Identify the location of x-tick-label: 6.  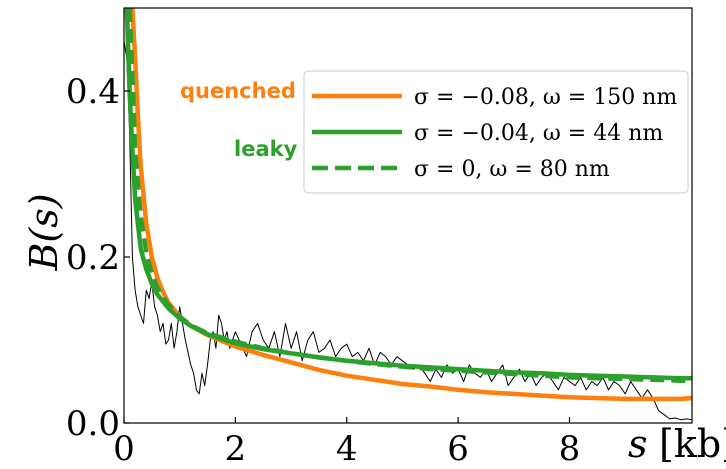
(458, 449).